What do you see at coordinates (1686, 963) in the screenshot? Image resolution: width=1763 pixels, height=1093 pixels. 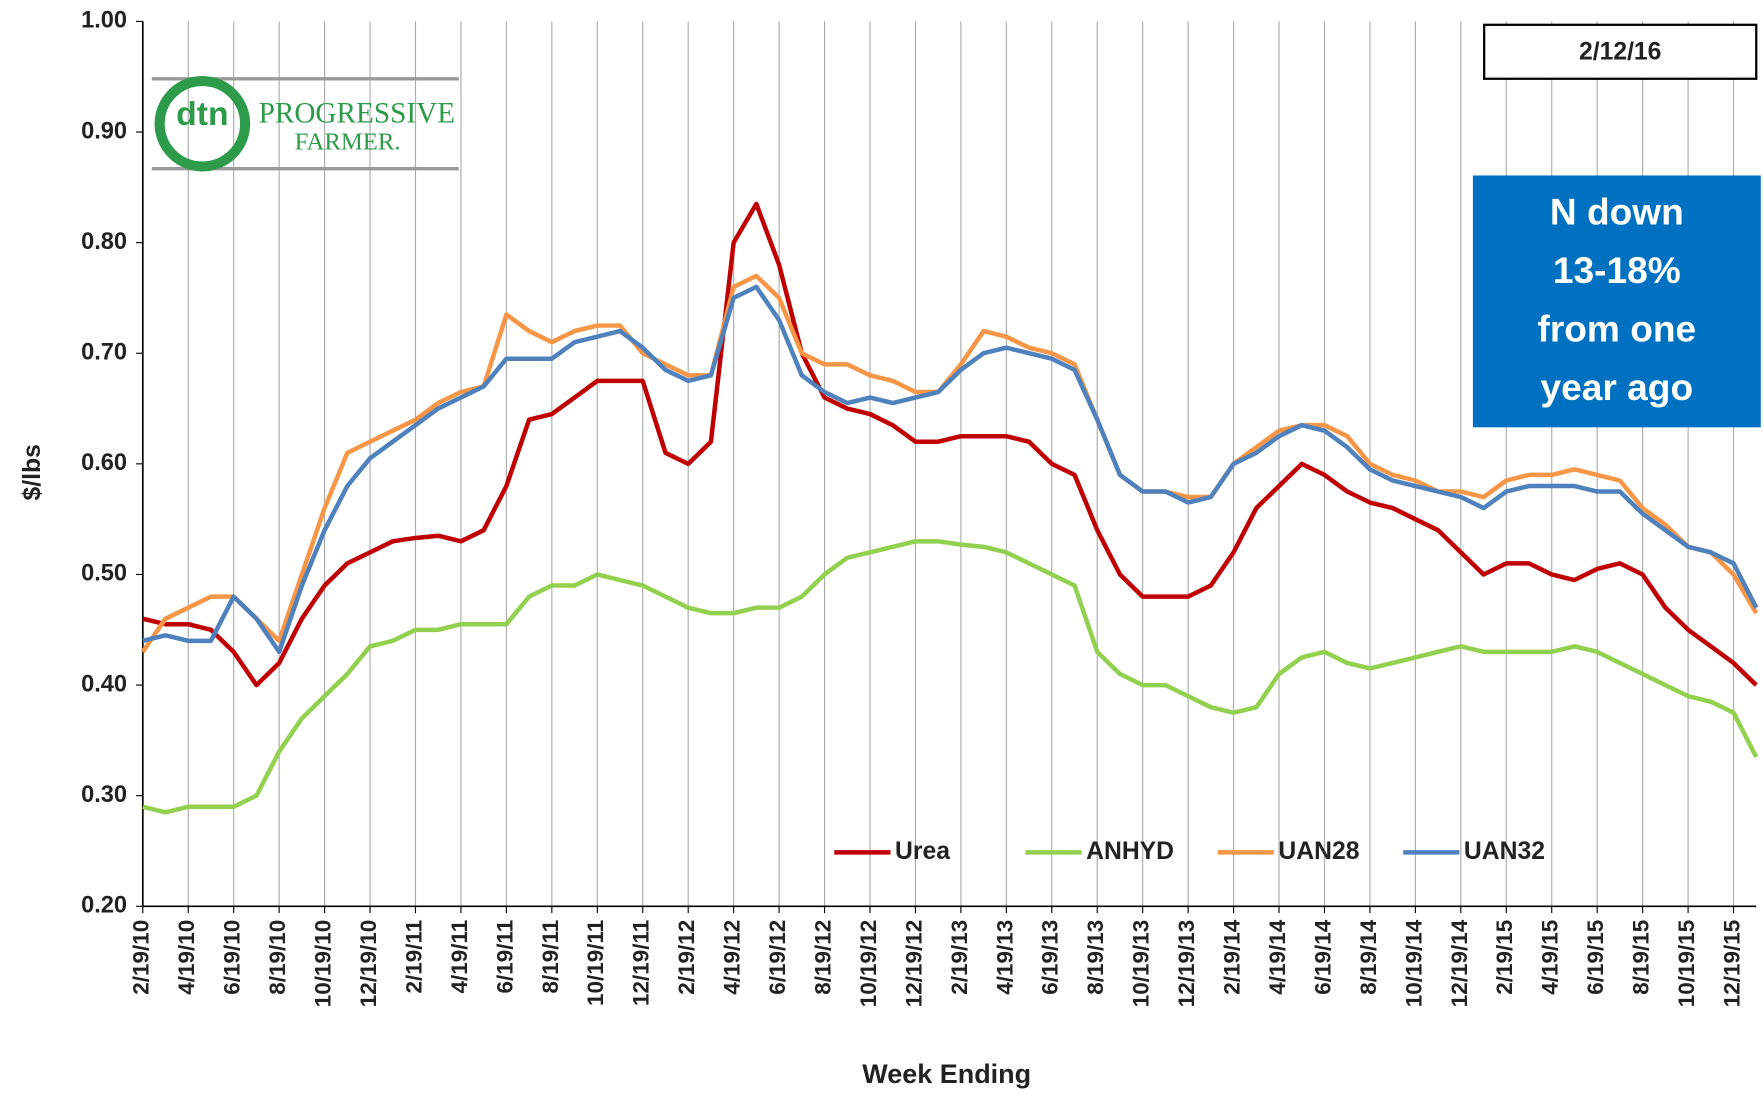 I see `x-tick-label: 10/19/15` at bounding box center [1686, 963].